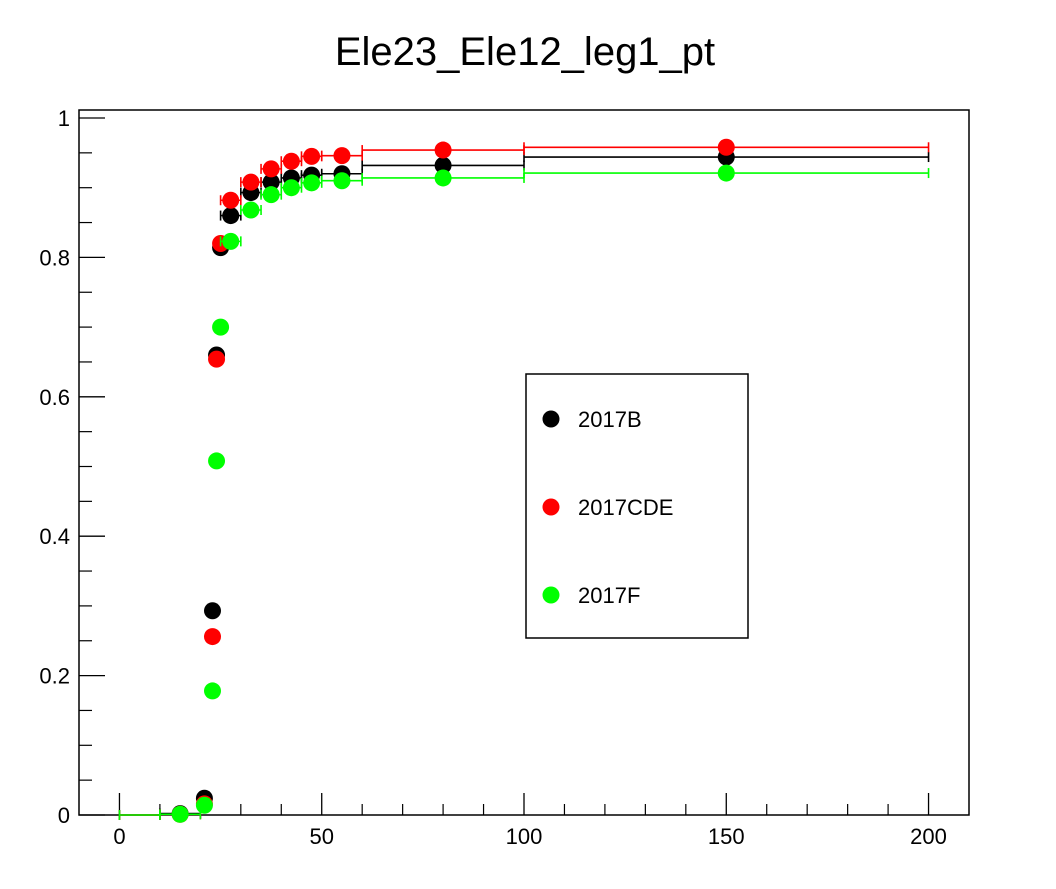 The height and width of the screenshot is (889, 1056). I want to click on legend-label: 2017F, so click(609, 595).